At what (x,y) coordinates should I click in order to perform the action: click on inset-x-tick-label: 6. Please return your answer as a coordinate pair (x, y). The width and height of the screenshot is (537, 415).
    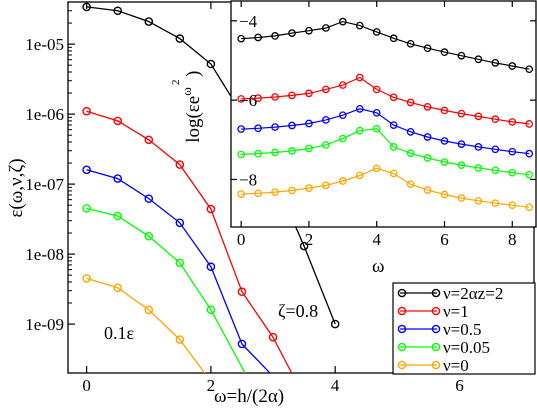
    Looking at the image, I should click on (444, 239).